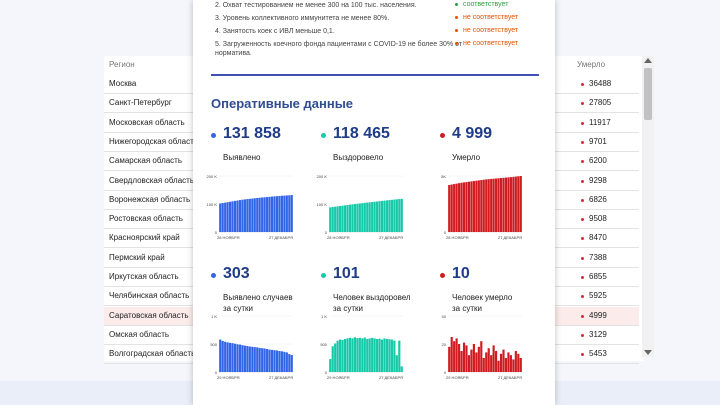 This screenshot has width=720, height=405. What do you see at coordinates (648, 60) in the screenshot?
I see `scroll-up-arrow-icon` at bounding box center [648, 60].